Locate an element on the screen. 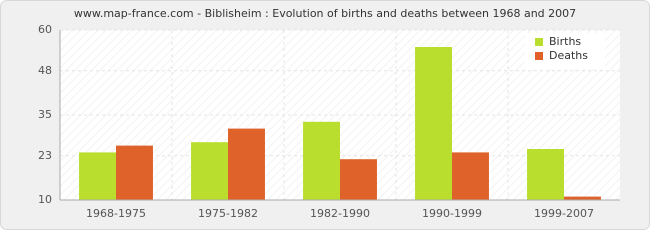  x-tick-label: 1968-1975 is located at coordinates (116, 213).